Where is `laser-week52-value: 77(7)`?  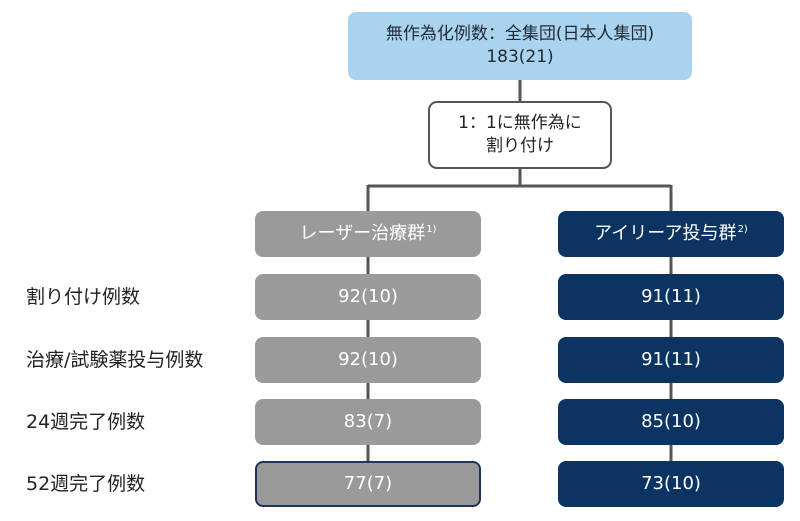
laser-week52-value: 77(7) is located at coordinates (368, 483).